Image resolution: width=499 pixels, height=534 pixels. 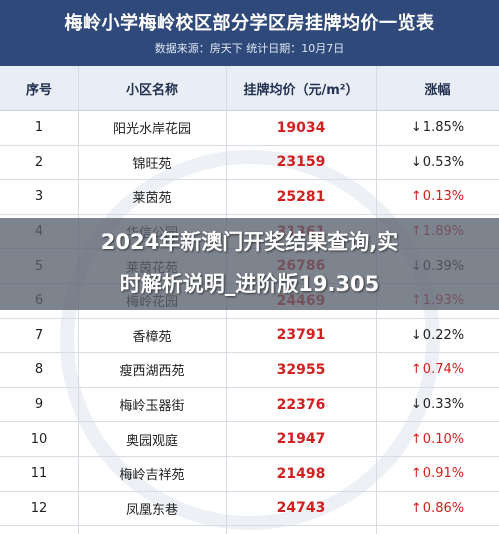 What do you see at coordinates (152, 372) in the screenshot?
I see `community-name: 瘦西湖西苑` at bounding box center [152, 372].